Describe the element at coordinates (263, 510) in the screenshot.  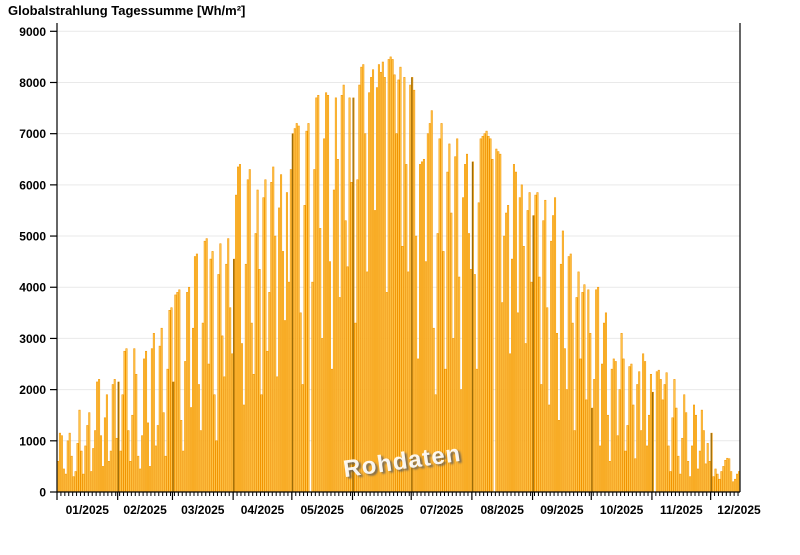
I see `x-month-label: 04/2025` at that location.